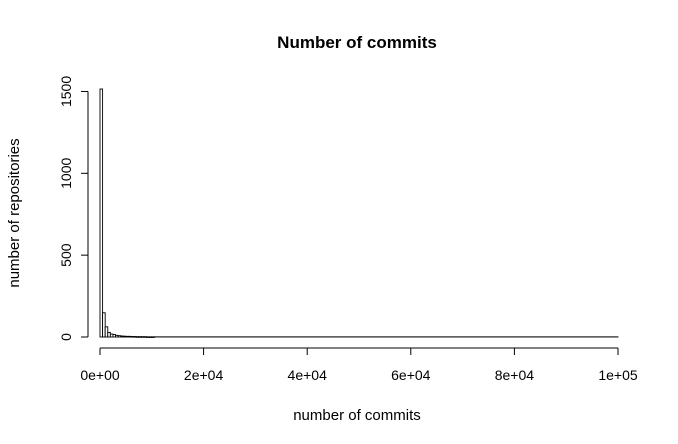 The height and width of the screenshot is (444, 678). Describe the element at coordinates (66, 255) in the screenshot. I see `y-tick-label: 500` at that location.